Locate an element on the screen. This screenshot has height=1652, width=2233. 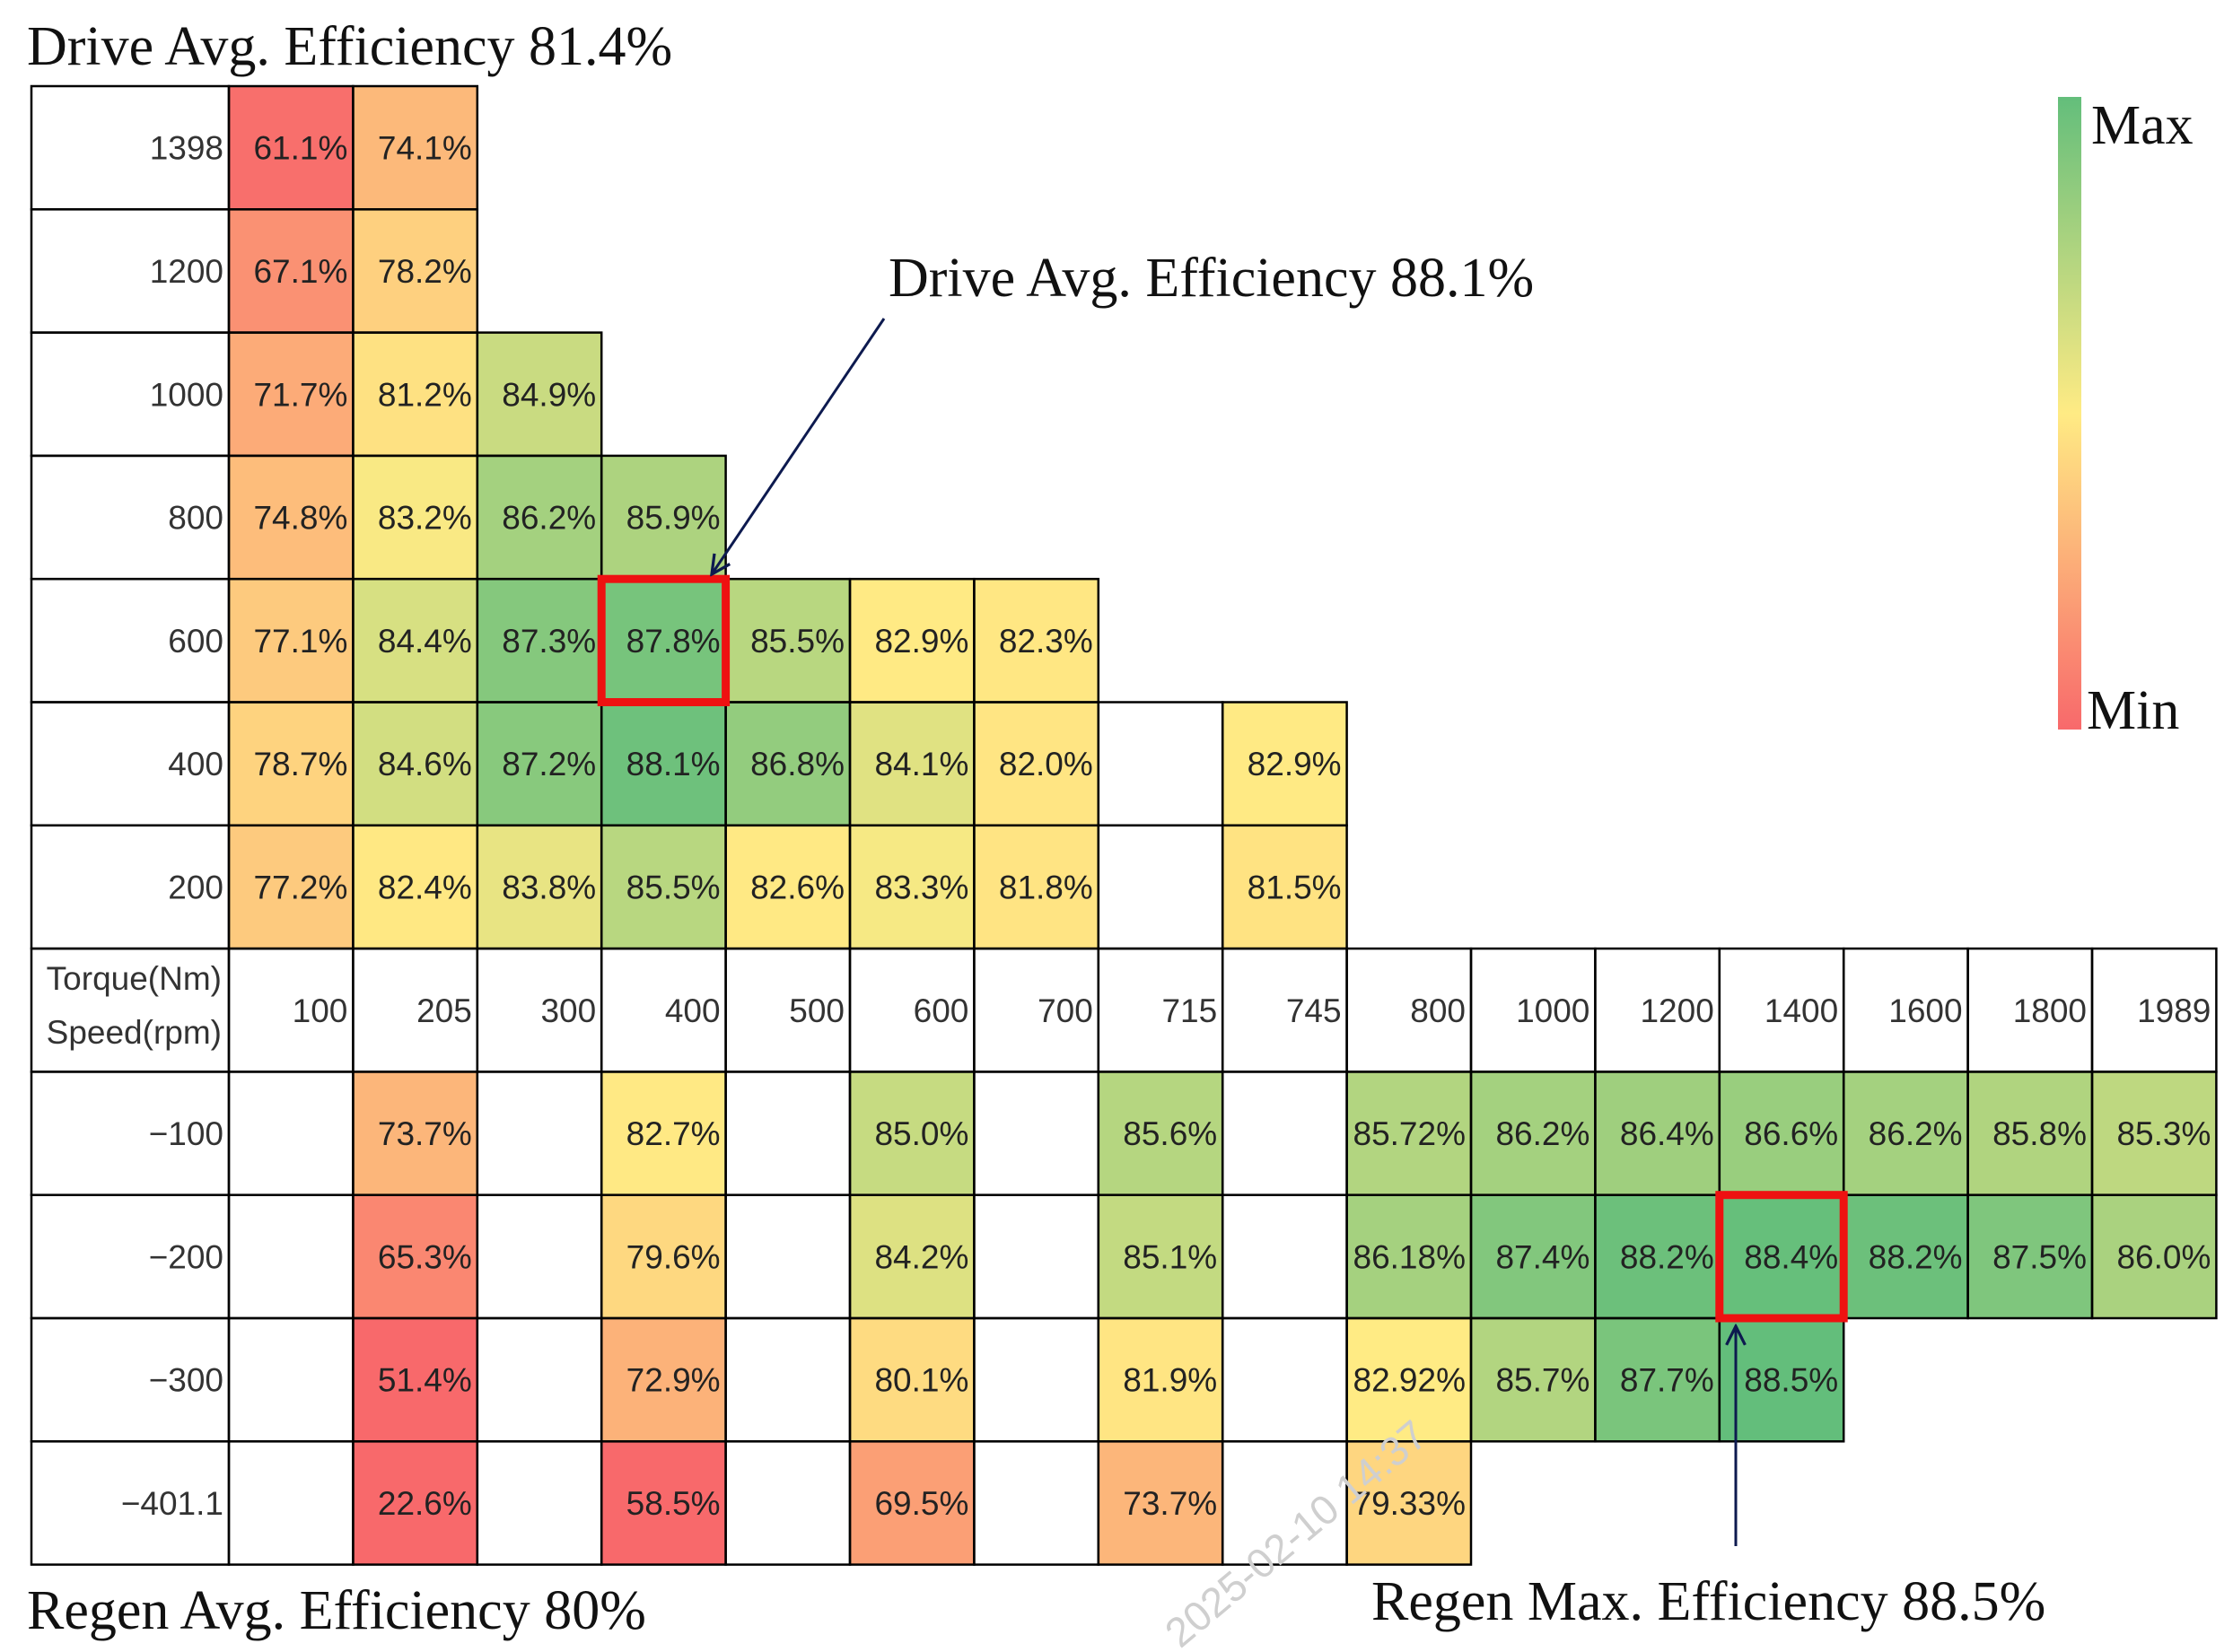
cell-value-label: 87.7% is located at coordinates (1667, 1380).